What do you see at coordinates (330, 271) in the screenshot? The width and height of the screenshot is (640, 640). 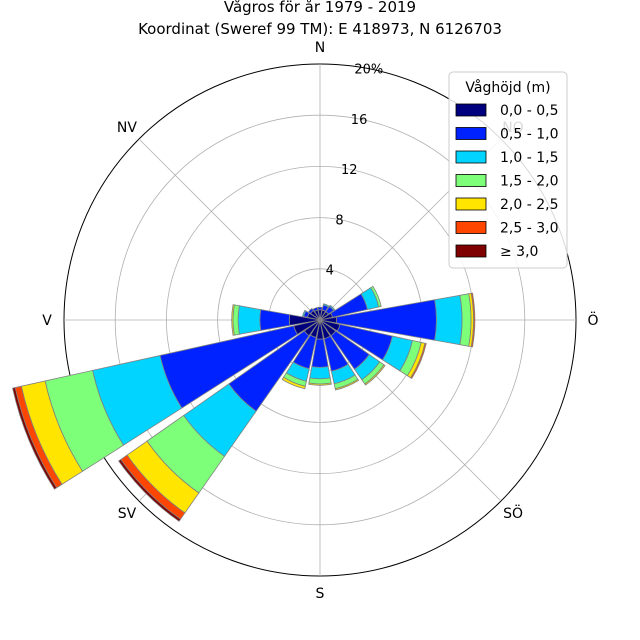 I see `radial-tick-label: 4` at bounding box center [330, 271].